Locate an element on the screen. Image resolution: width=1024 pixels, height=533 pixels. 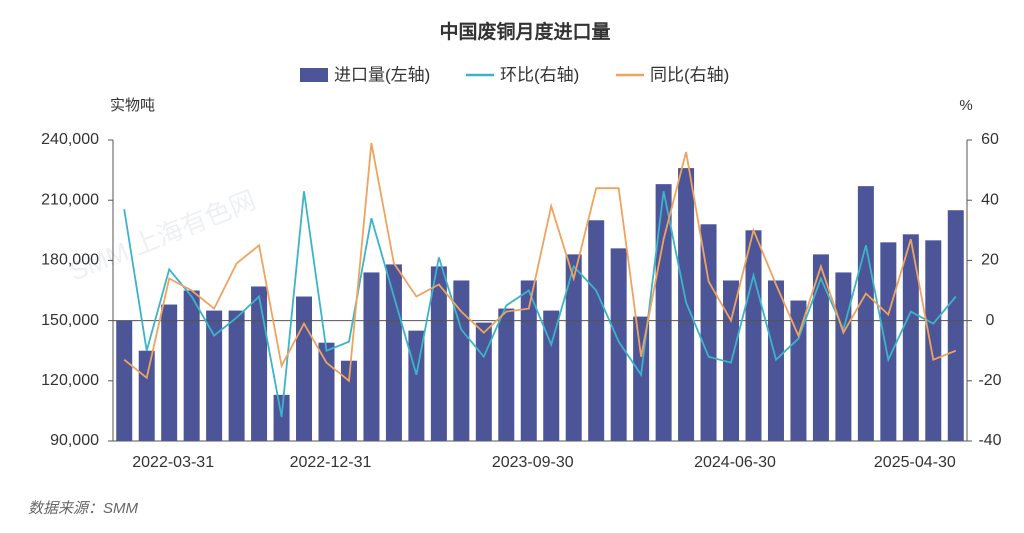
y2-tick-label: 0 is located at coordinates (990, 320).